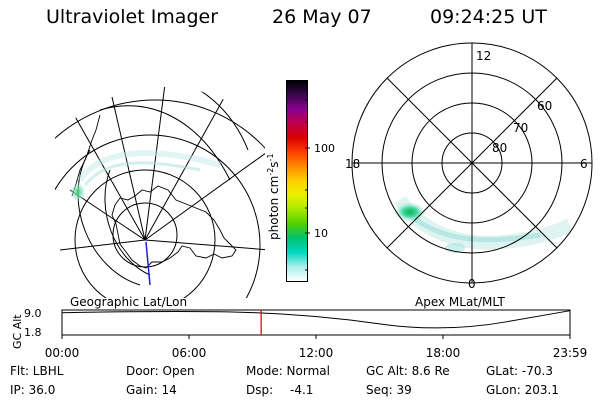 This screenshot has width=600, height=400. I want to click on colorbar-gradient, so click(297, 181).